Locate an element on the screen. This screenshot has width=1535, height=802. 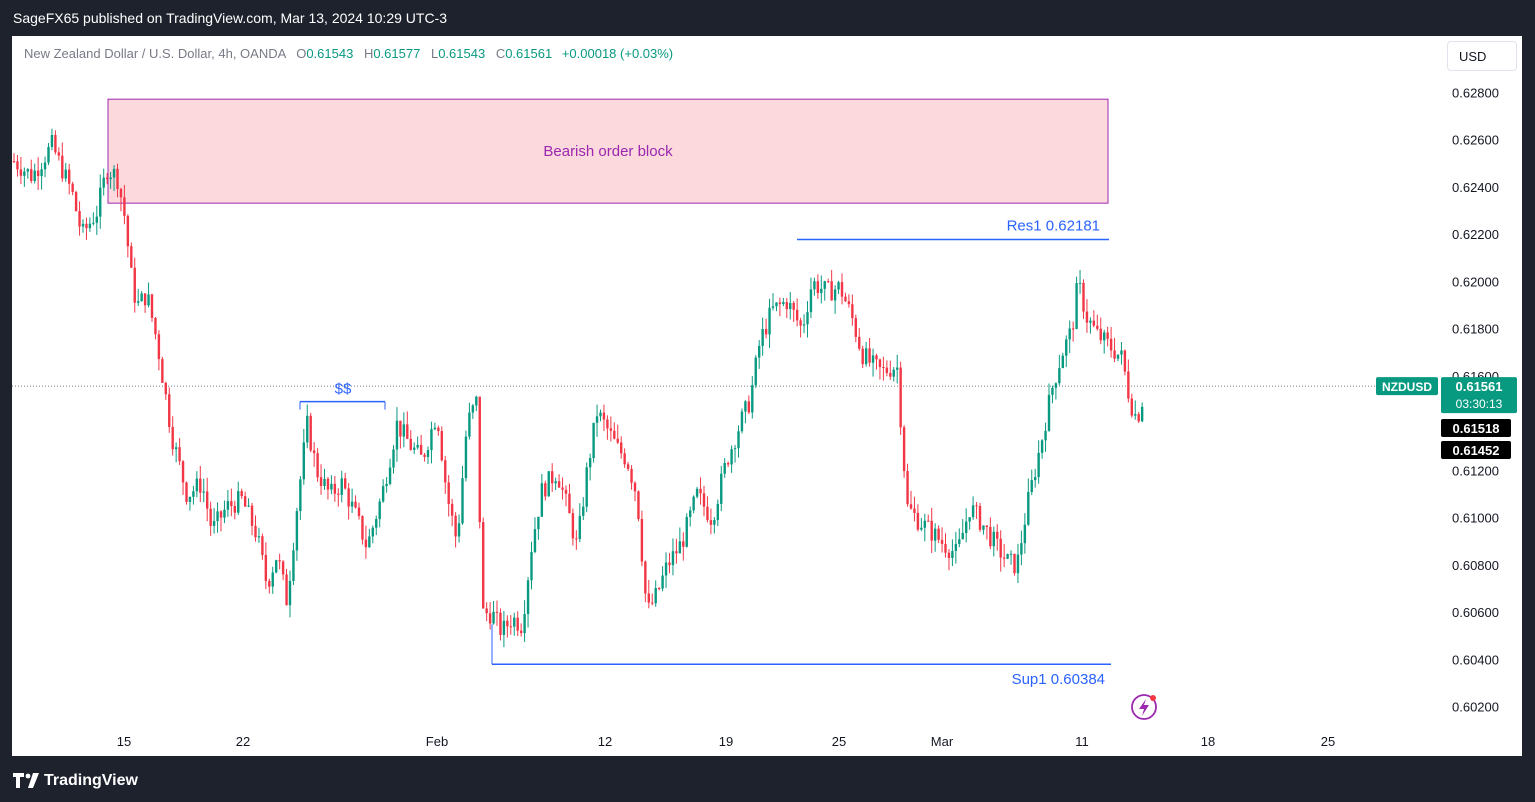
y-tick-label: 0.60400 is located at coordinates (1475, 659).